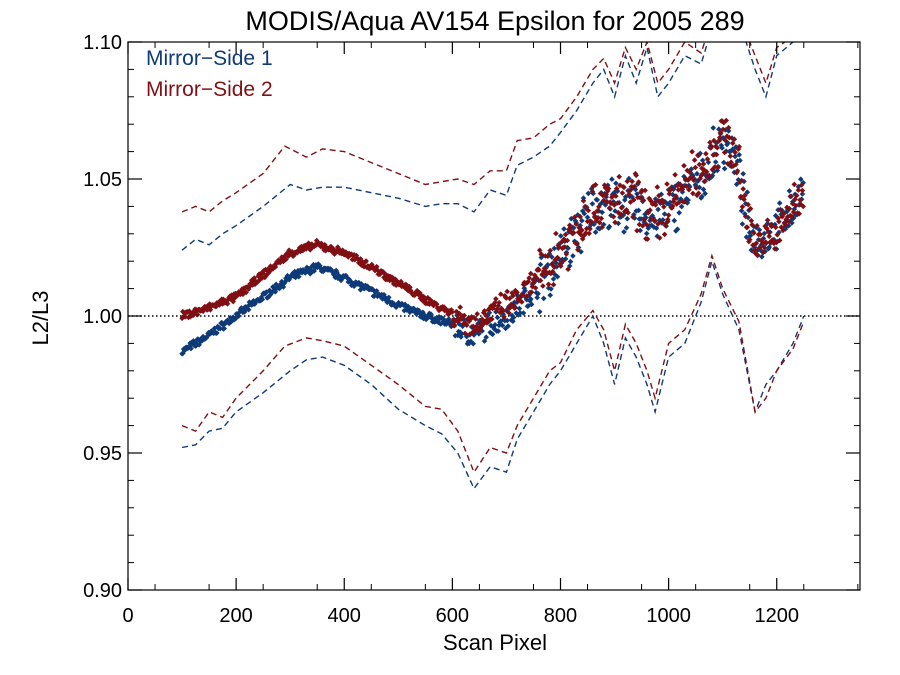 The image size is (900, 675). I want to click on x-tick-label: 800, so click(560, 616).